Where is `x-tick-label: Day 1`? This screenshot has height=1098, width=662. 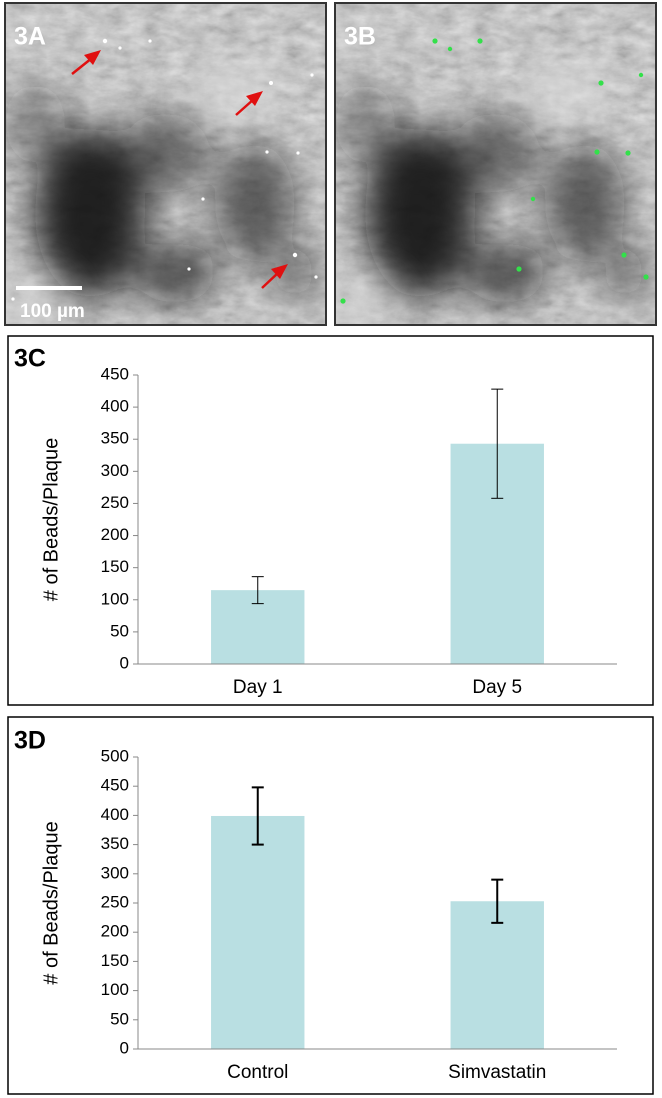
x-tick-label: Day 1 is located at coordinates (258, 687).